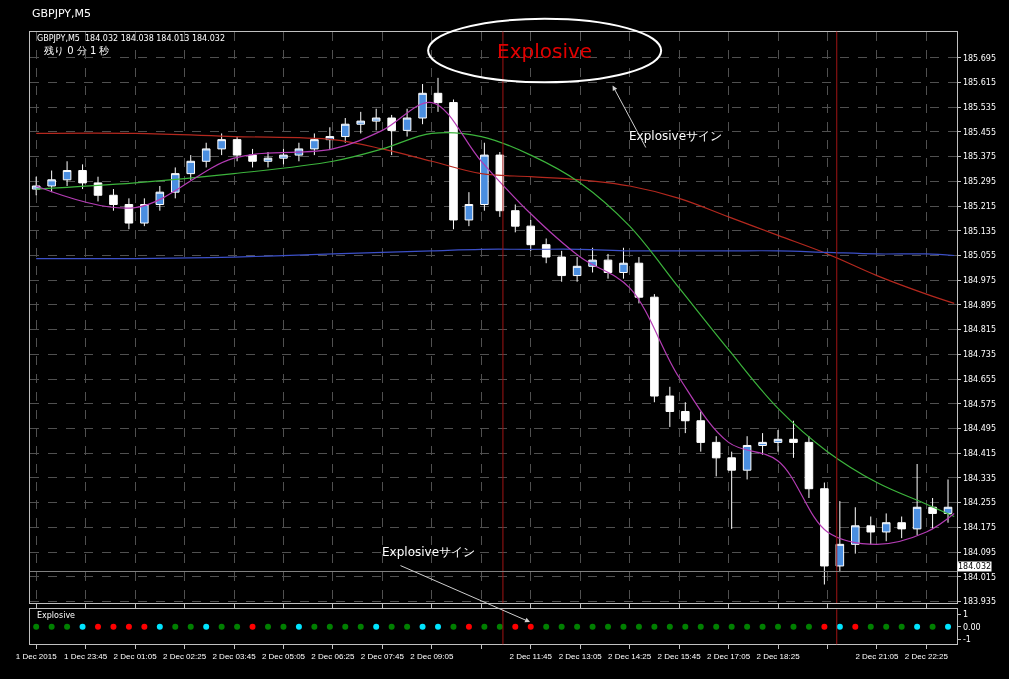 The height and width of the screenshot is (679, 1009). Describe the element at coordinates (778, 656) in the screenshot. I see `x-tick-label: 2 Dec 18:25` at that location.